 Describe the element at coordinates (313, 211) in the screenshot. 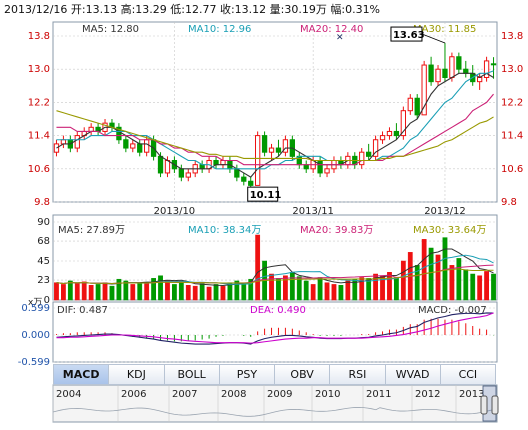

I see `date-tick-label: 2013/11` at that location.